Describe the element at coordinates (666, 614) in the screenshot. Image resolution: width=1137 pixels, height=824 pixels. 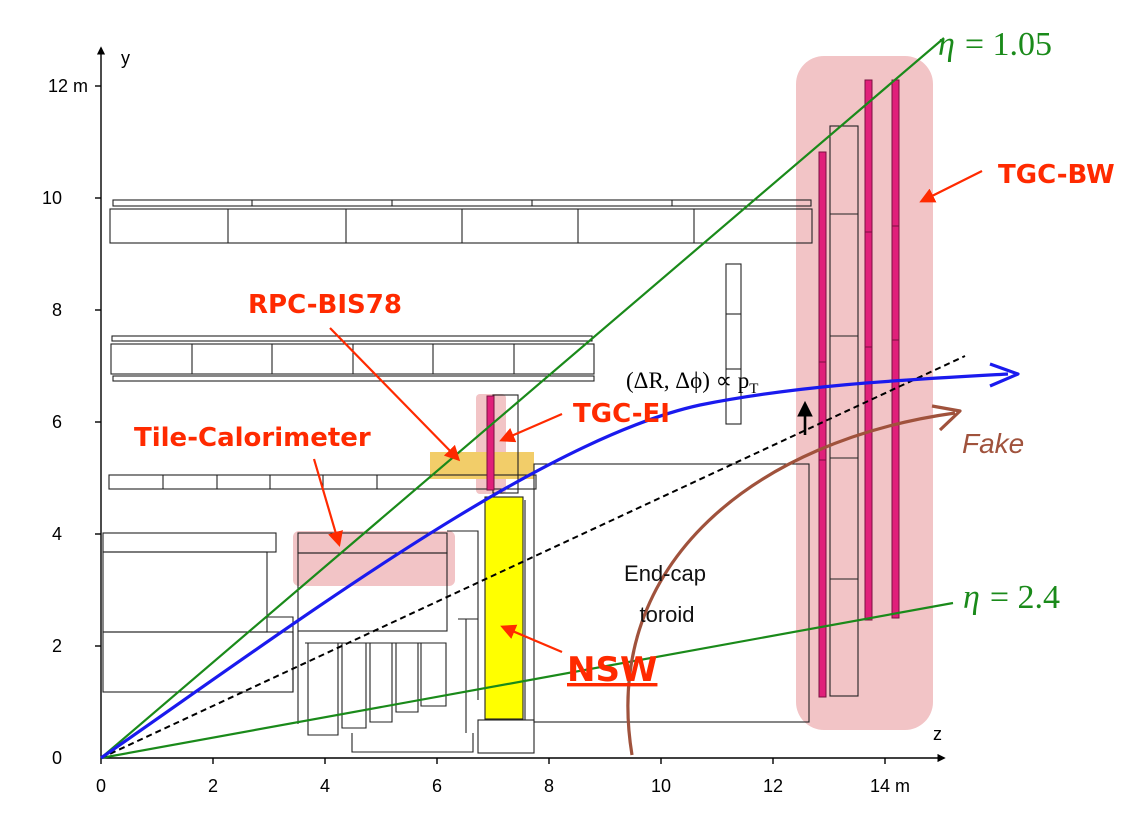
I see `endcap-toroid-label-line2: toroid` at that location.